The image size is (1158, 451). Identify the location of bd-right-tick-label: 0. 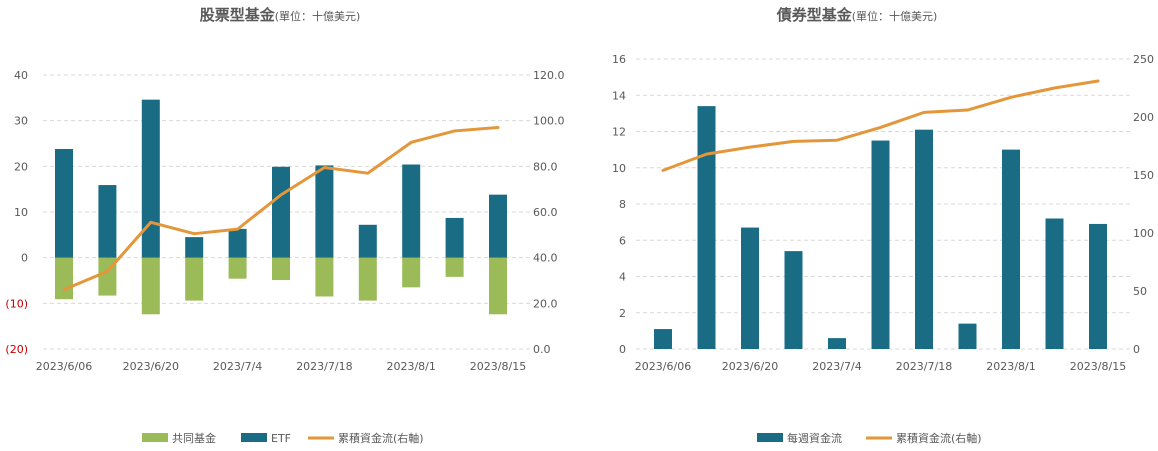
(1136, 349).